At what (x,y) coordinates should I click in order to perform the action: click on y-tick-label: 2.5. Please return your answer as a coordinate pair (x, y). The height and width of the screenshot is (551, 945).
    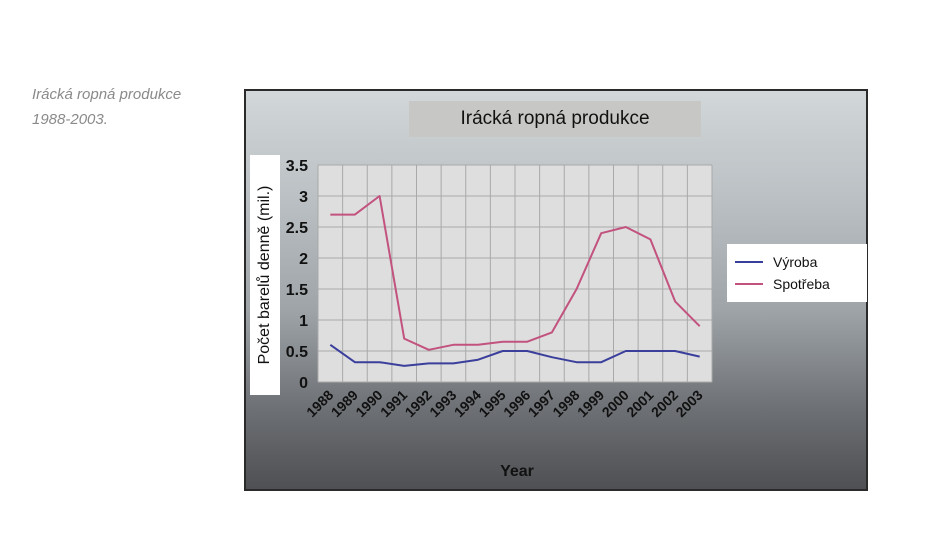
    Looking at the image, I should click on (297, 228).